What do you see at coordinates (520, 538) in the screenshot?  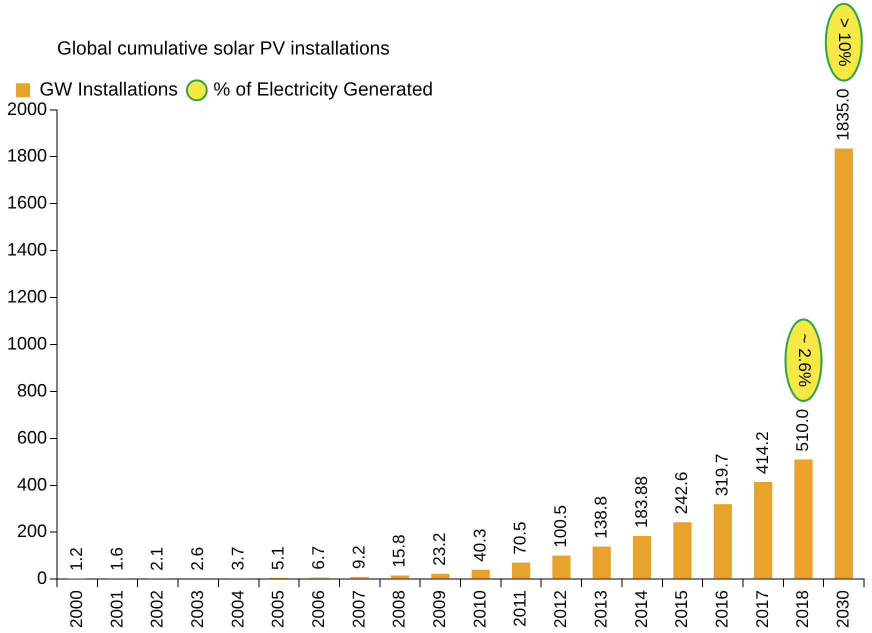 I see `data-label: 70.5` at bounding box center [520, 538].